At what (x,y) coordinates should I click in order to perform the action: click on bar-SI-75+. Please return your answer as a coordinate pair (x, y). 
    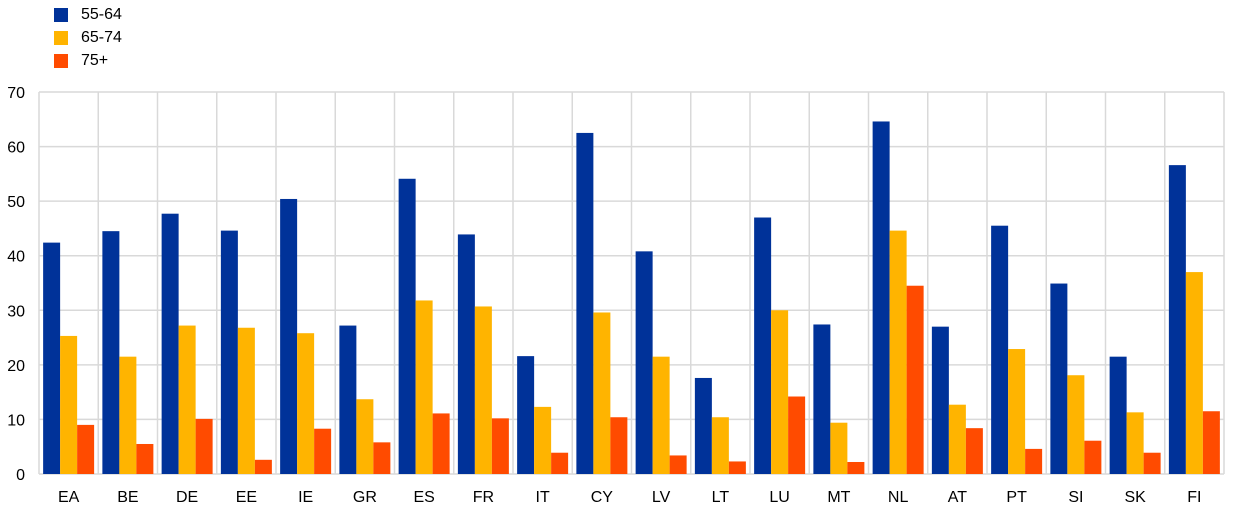
    Looking at the image, I should click on (1093, 457).